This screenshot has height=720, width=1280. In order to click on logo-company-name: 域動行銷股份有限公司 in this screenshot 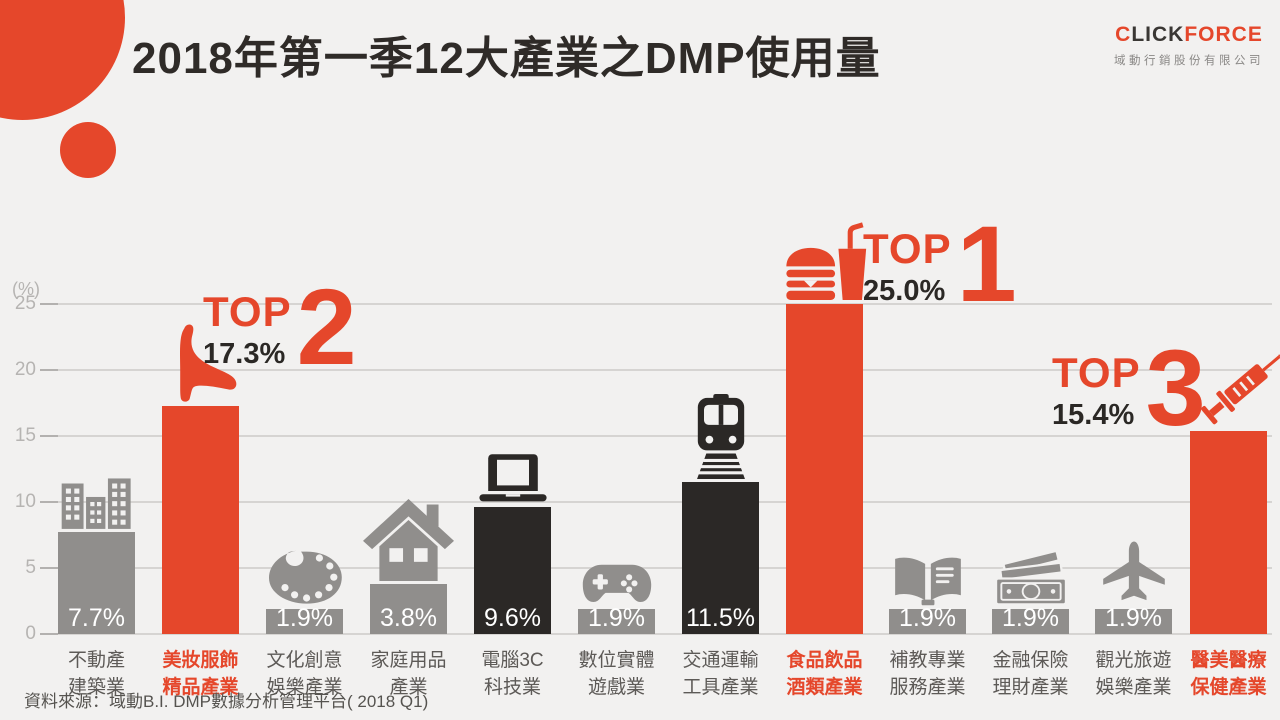, I will do `click(1189, 61)`.